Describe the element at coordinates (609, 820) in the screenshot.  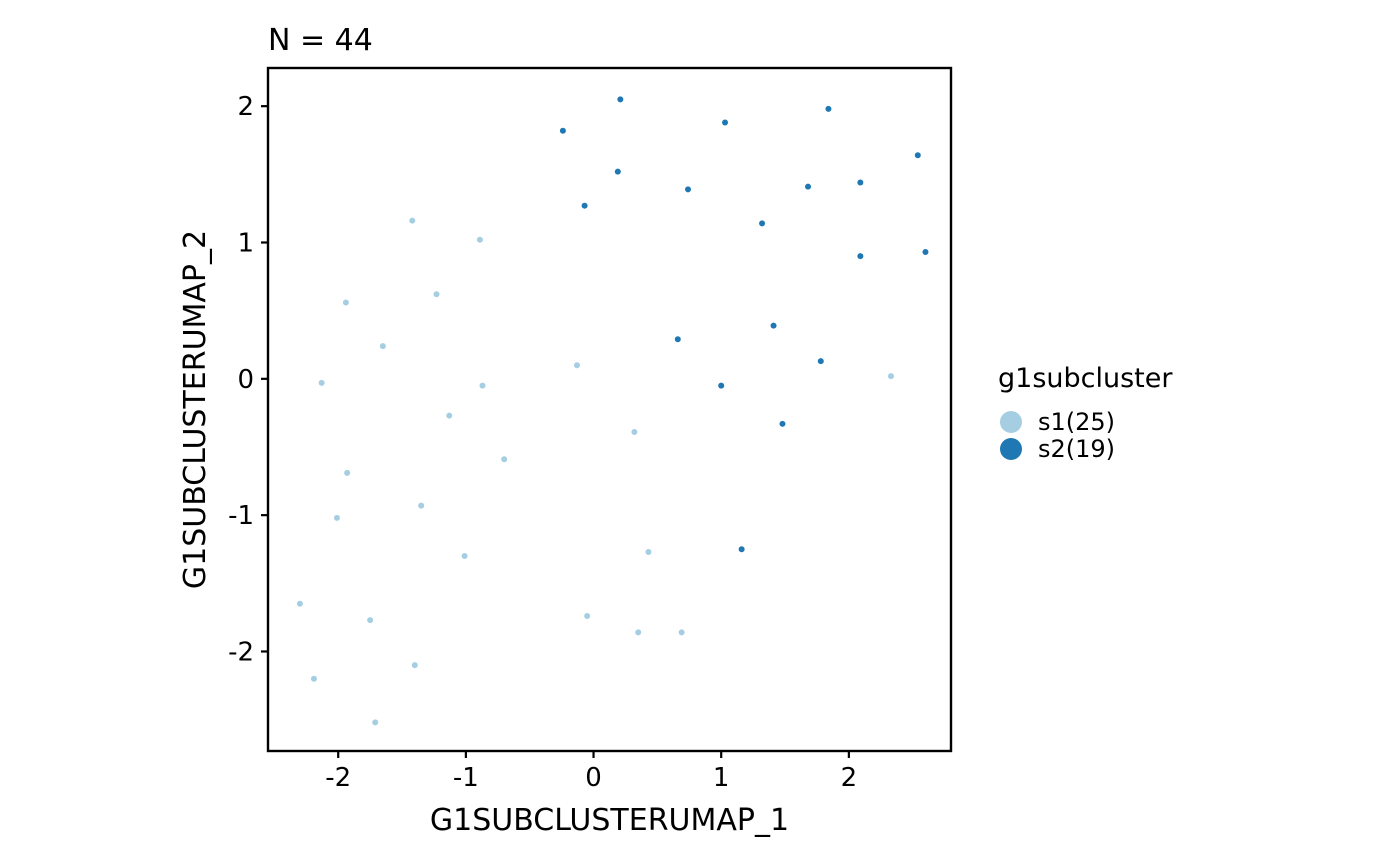
I see `x-axis-title: G1SUBCLUSTERUMAP_1` at that location.